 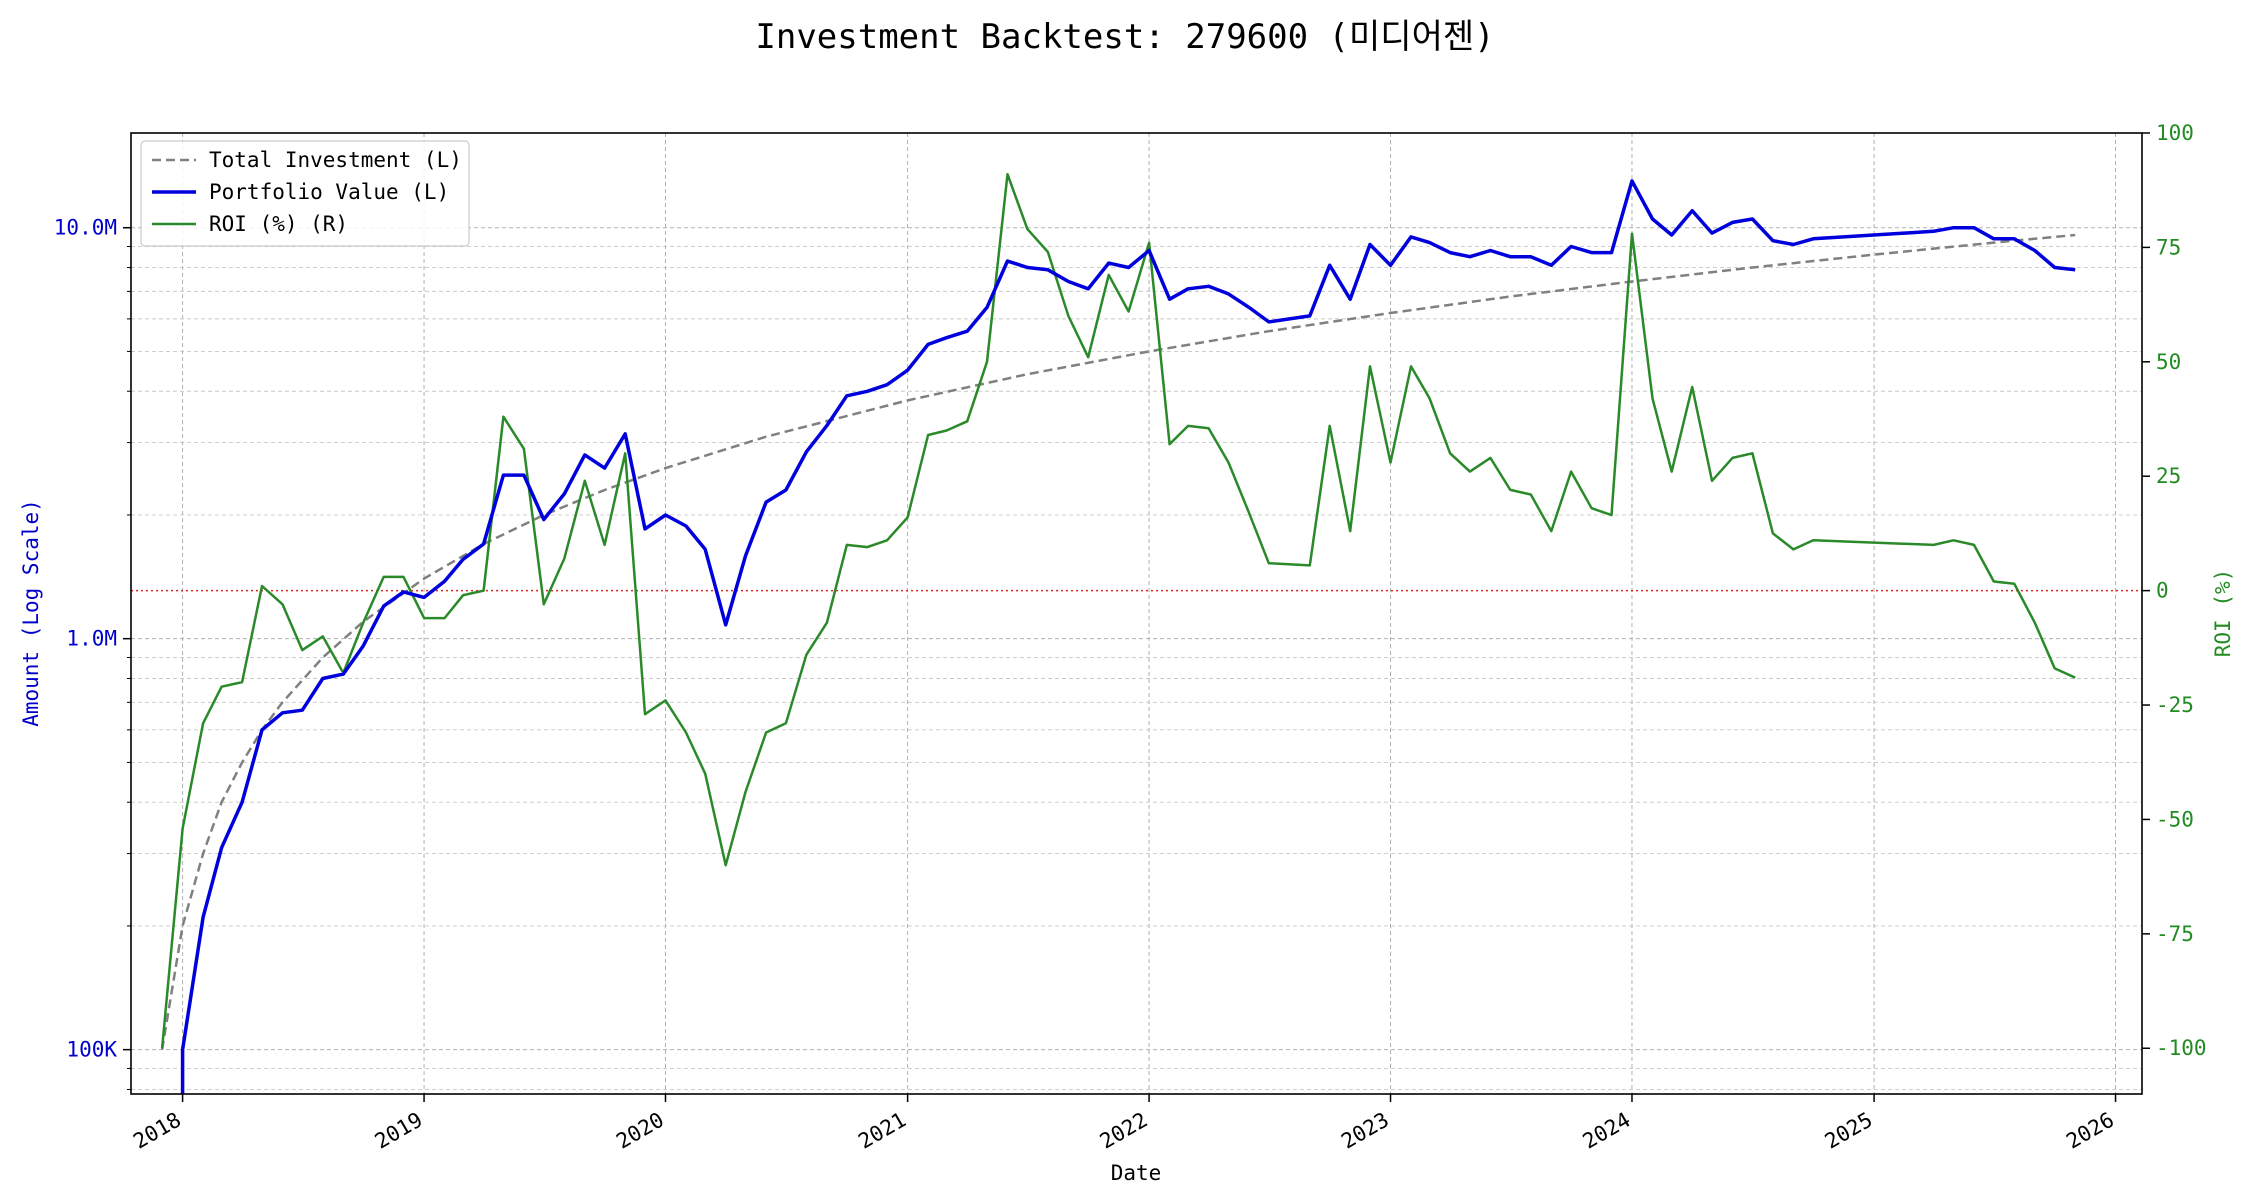 I want to click on legend-label: Portfolio Value (L), so click(x=329, y=192).